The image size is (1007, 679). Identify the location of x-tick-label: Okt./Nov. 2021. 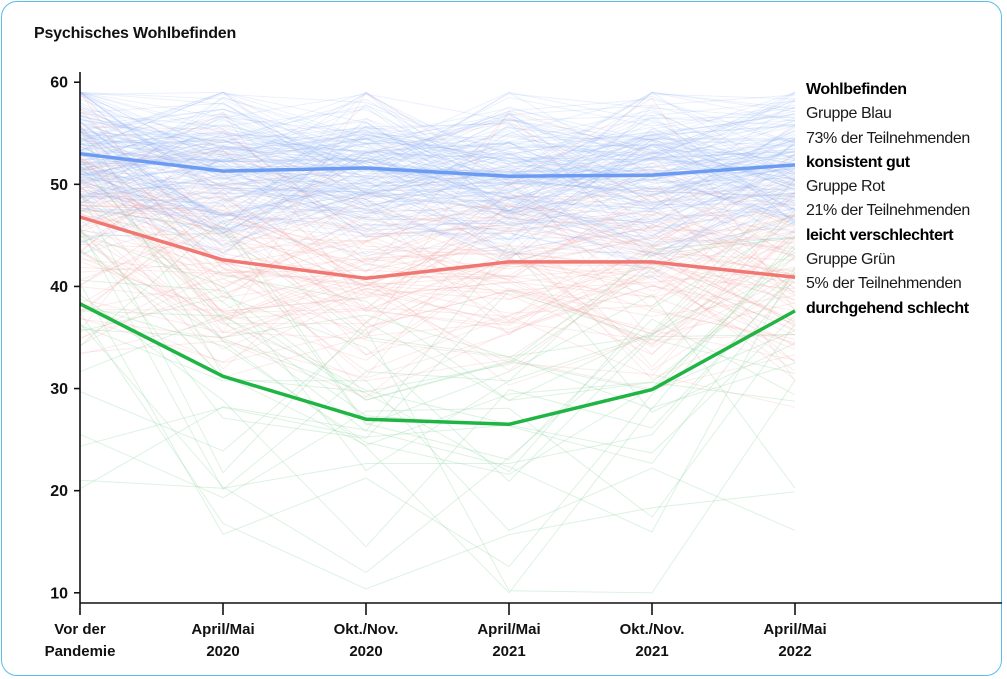
(652, 640).